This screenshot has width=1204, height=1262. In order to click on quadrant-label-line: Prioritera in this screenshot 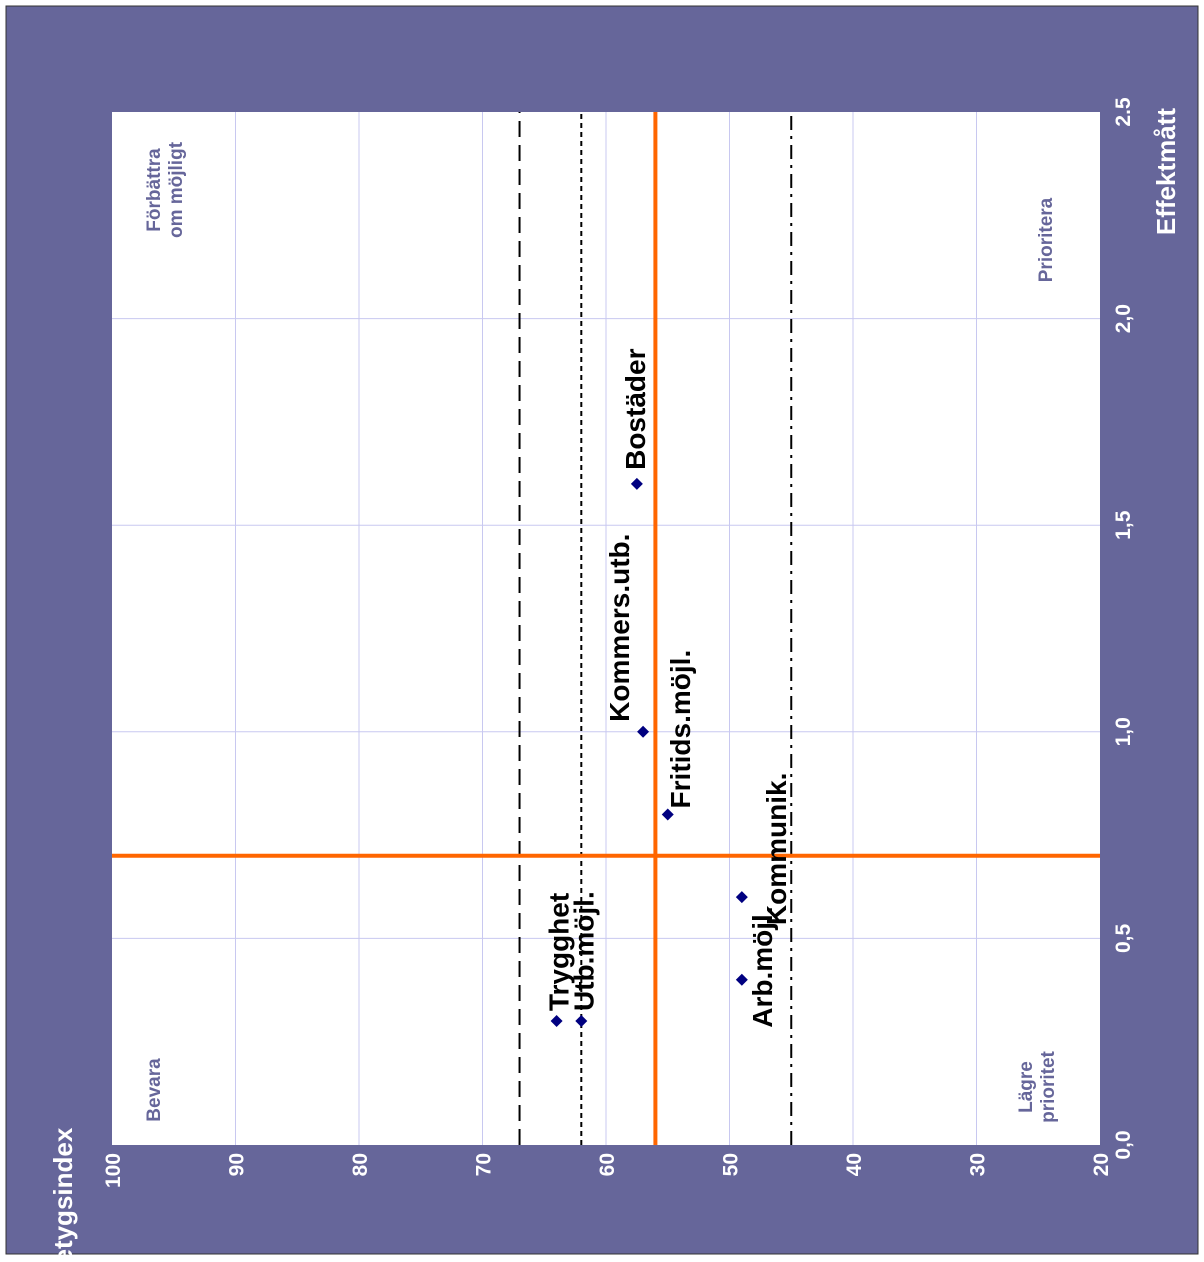, I will do `click(1046, 239)`.